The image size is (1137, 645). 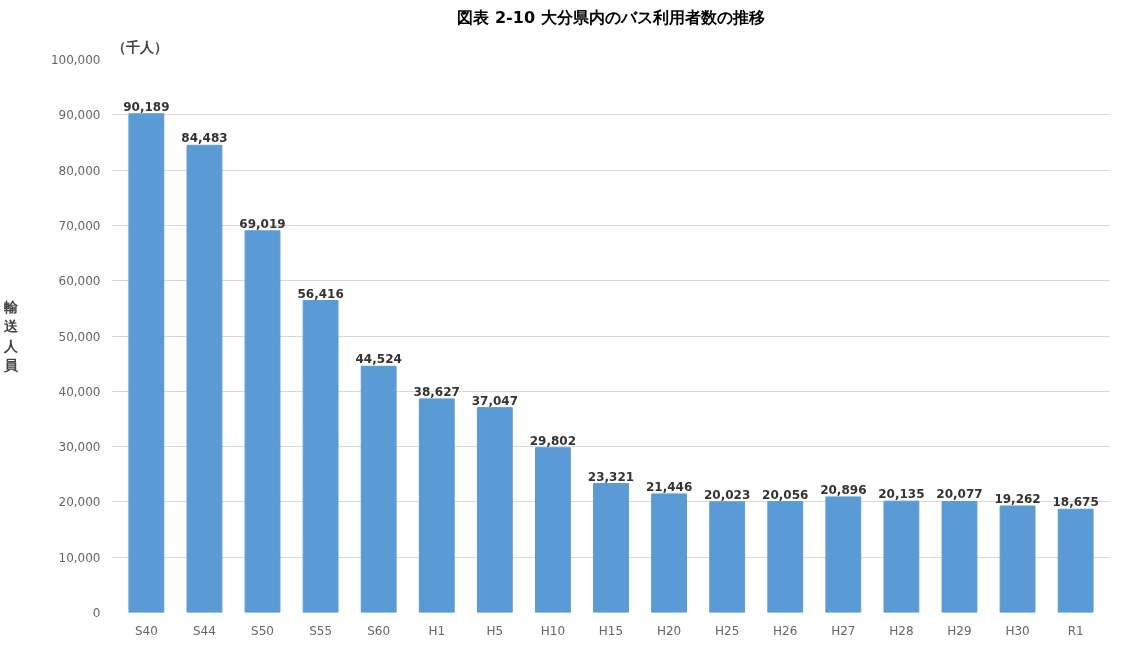 What do you see at coordinates (1075, 630) in the screenshot?
I see `x-tick-label: R1` at bounding box center [1075, 630].